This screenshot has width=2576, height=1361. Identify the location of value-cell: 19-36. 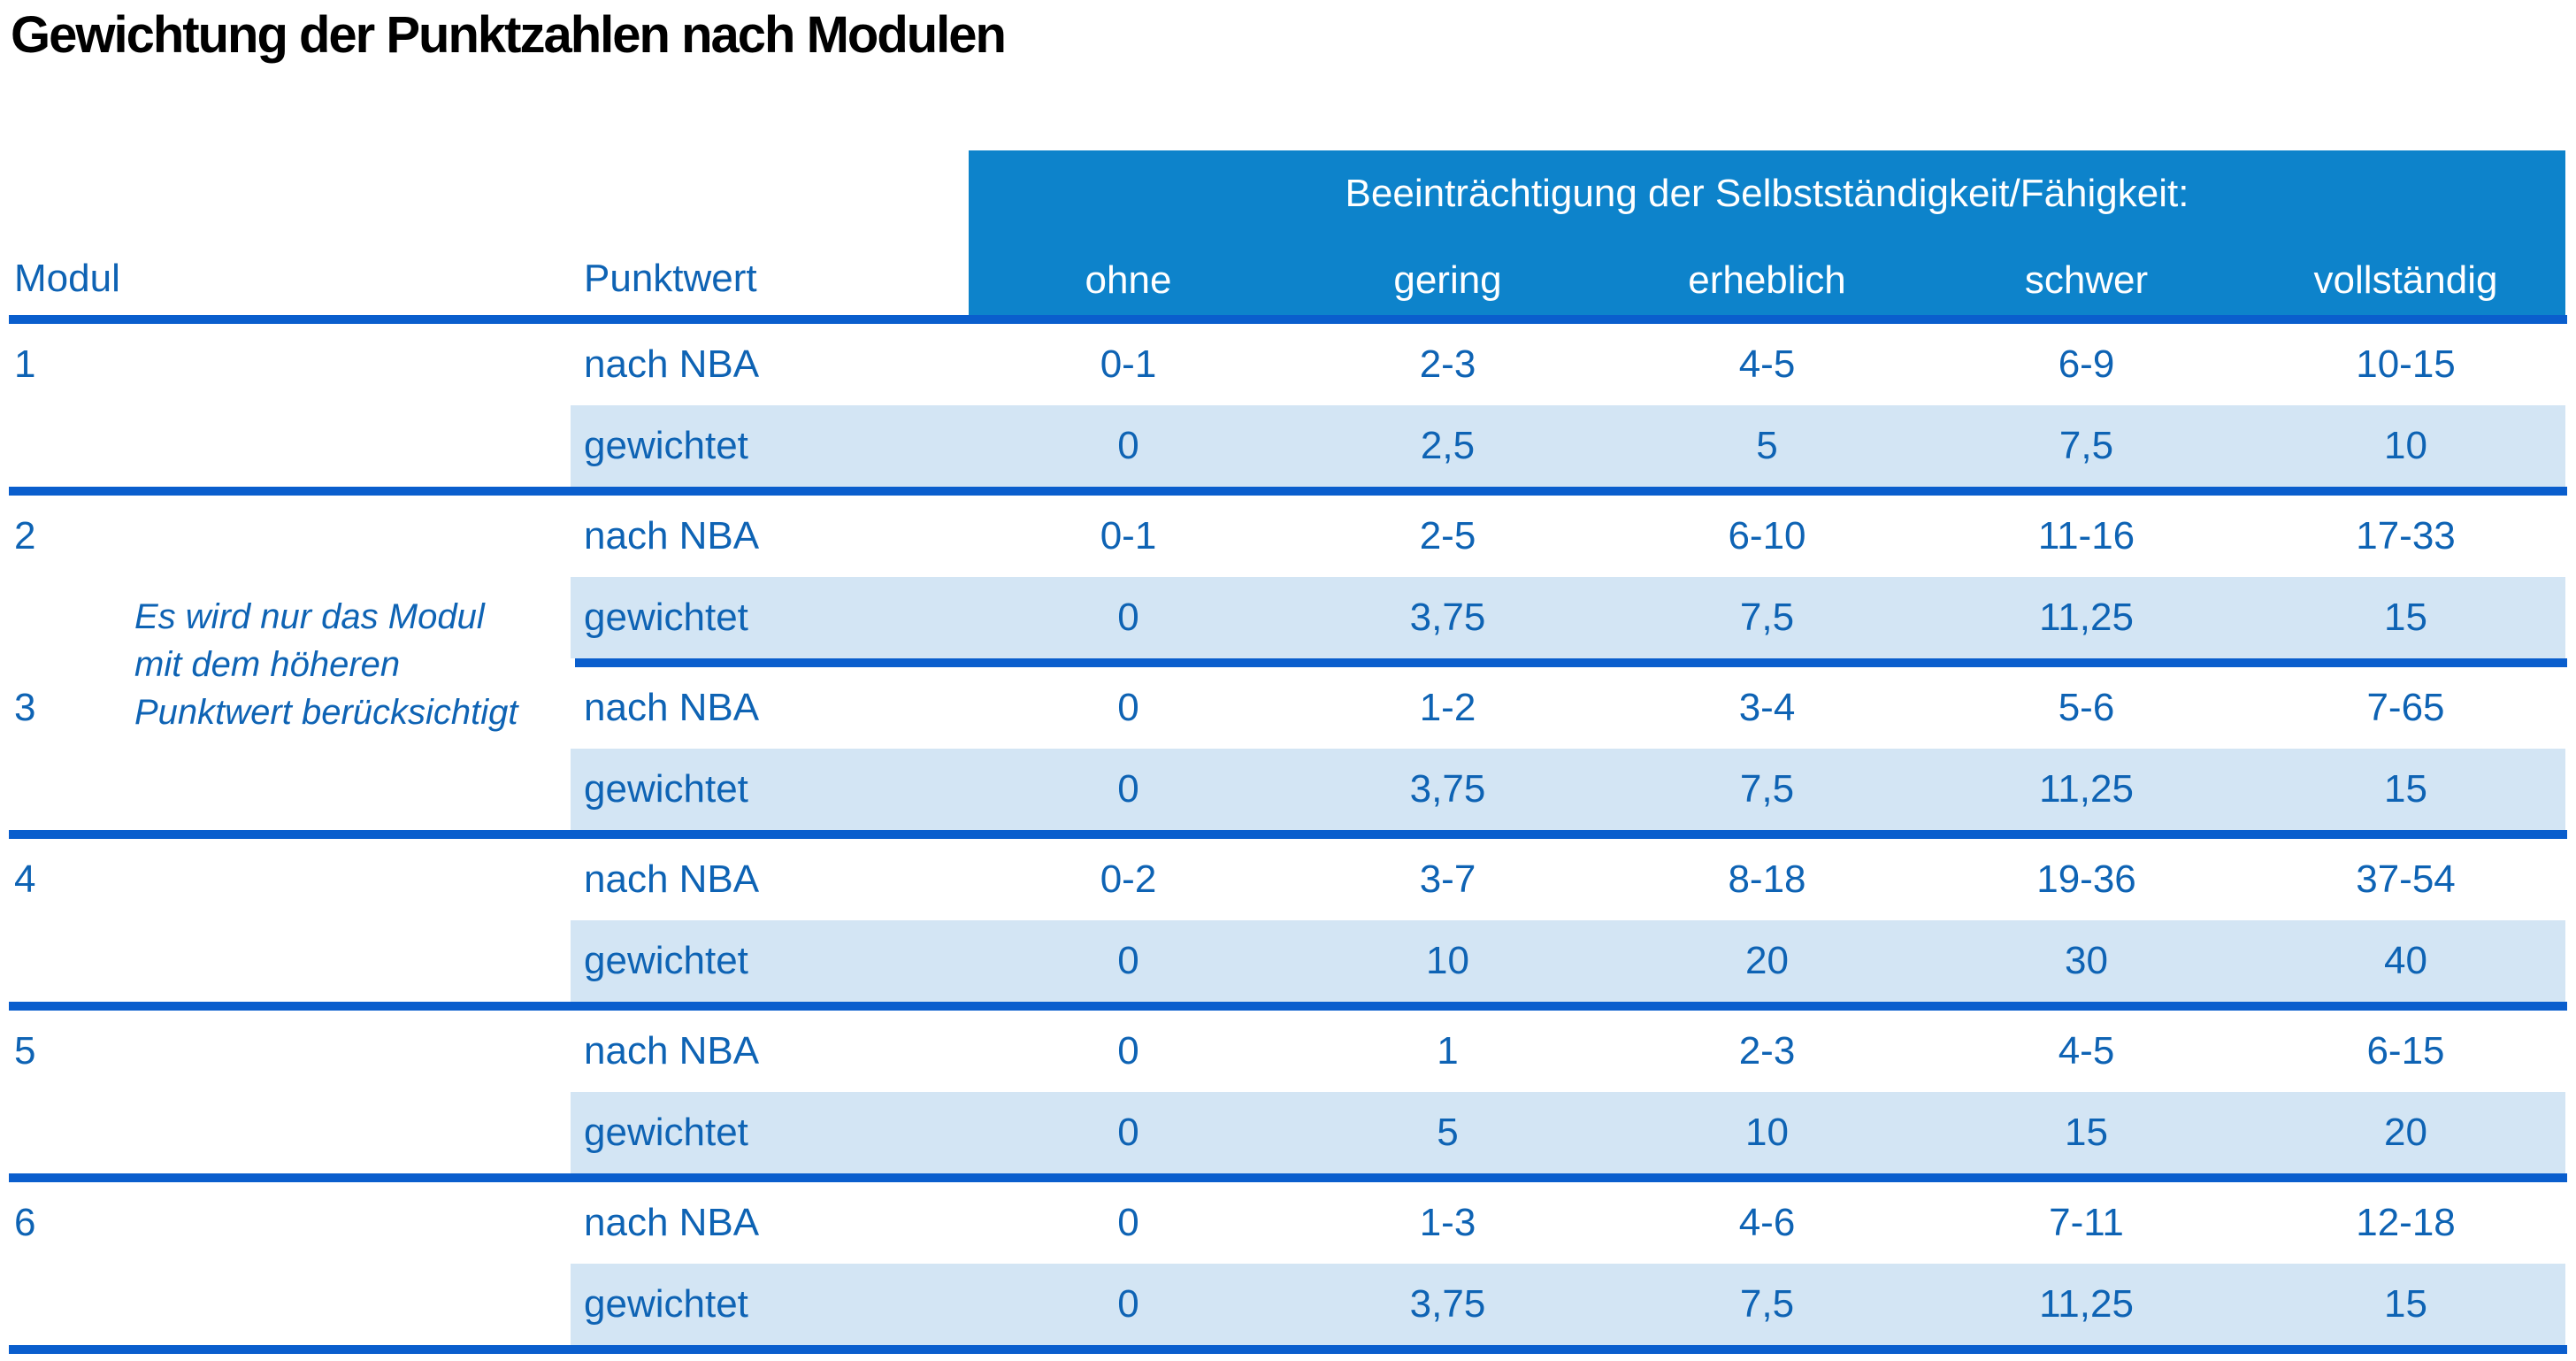
(2086, 879).